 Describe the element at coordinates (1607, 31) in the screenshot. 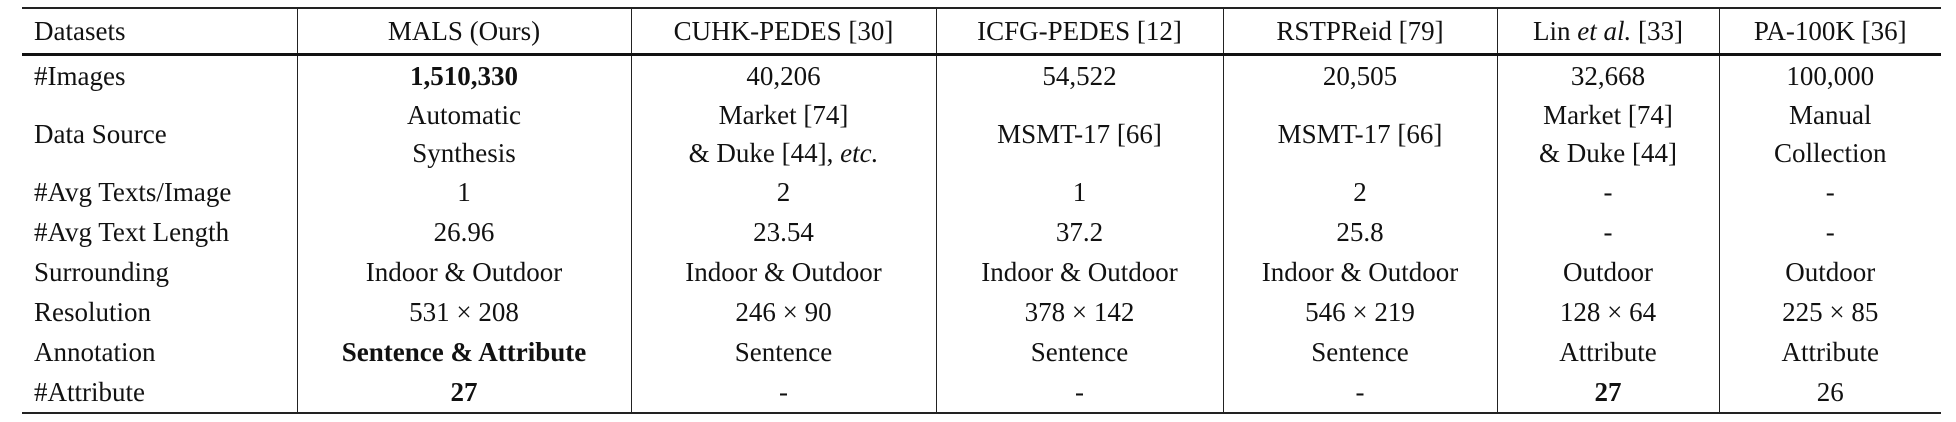

I see `header-cell: Lin et al. [33]` at that location.